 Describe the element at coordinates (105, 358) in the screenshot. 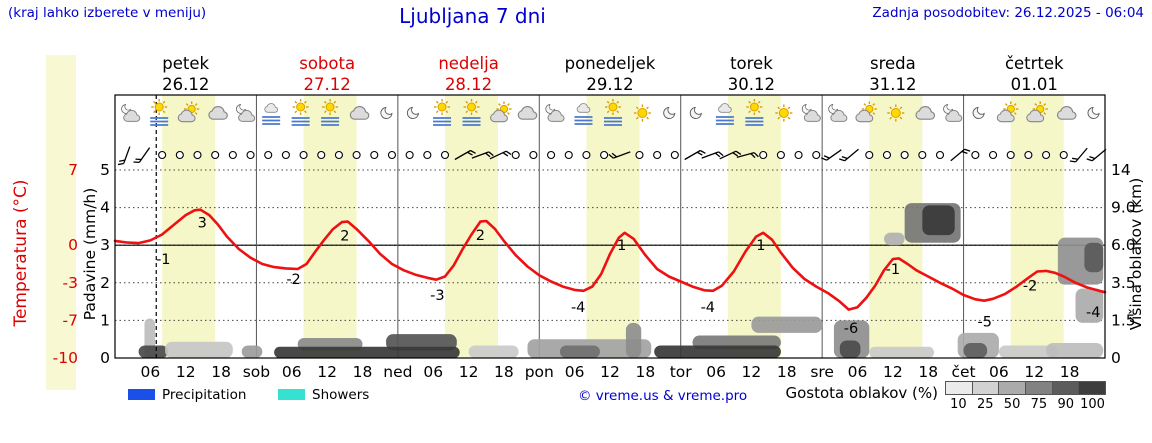

I see `precip-axis-tick: 0` at that location.